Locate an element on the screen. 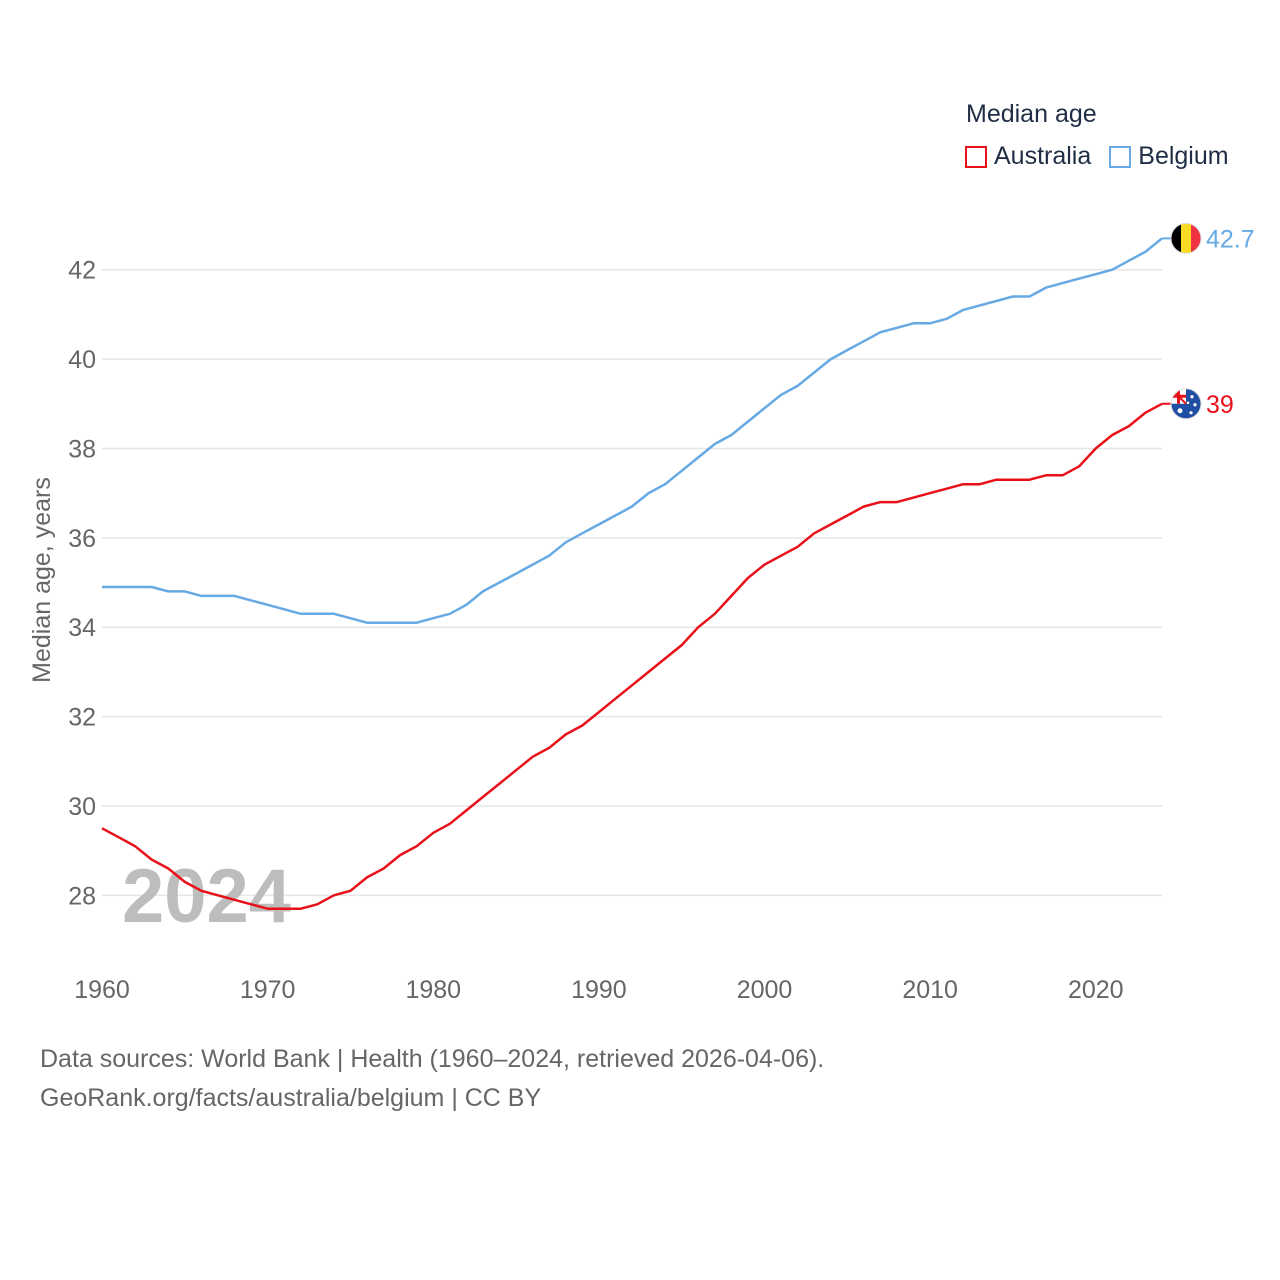 This screenshot has height=1280, width=1280. legend-swatch-belgium is located at coordinates (1120, 156).